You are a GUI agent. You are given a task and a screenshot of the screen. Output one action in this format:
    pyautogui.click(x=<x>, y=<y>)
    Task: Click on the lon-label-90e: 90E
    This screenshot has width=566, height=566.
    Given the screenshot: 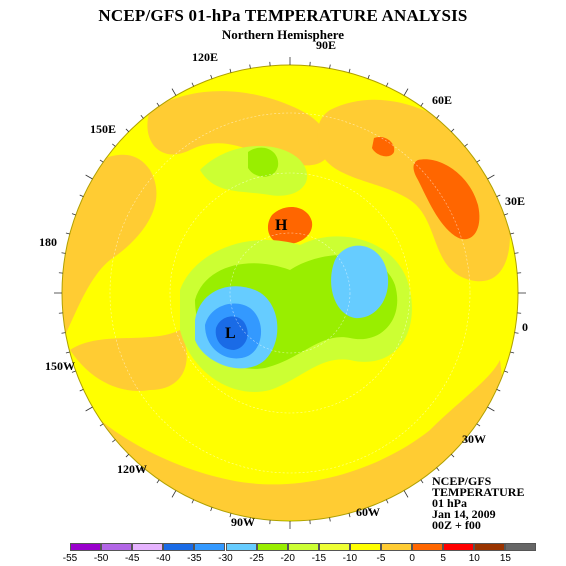 What is the action you would take?
    pyautogui.click(x=326, y=45)
    